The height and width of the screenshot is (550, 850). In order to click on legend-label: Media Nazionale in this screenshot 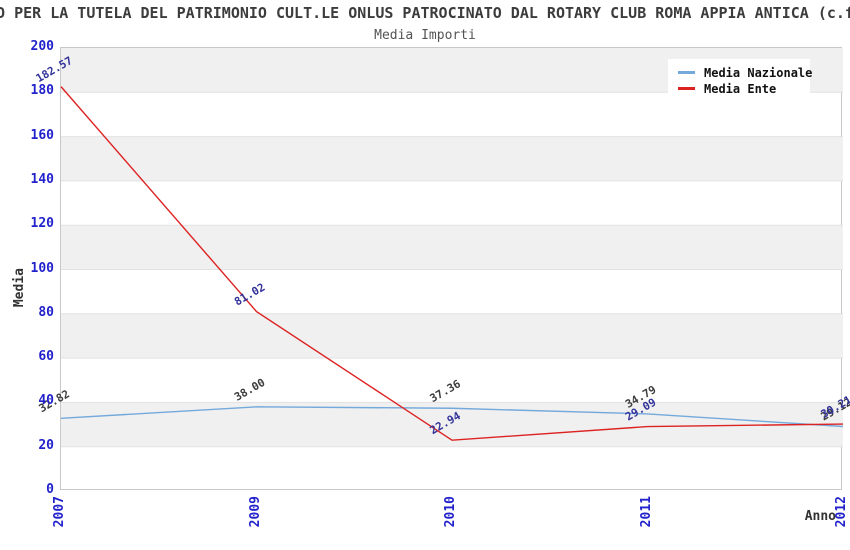, I will do `click(758, 72)`.